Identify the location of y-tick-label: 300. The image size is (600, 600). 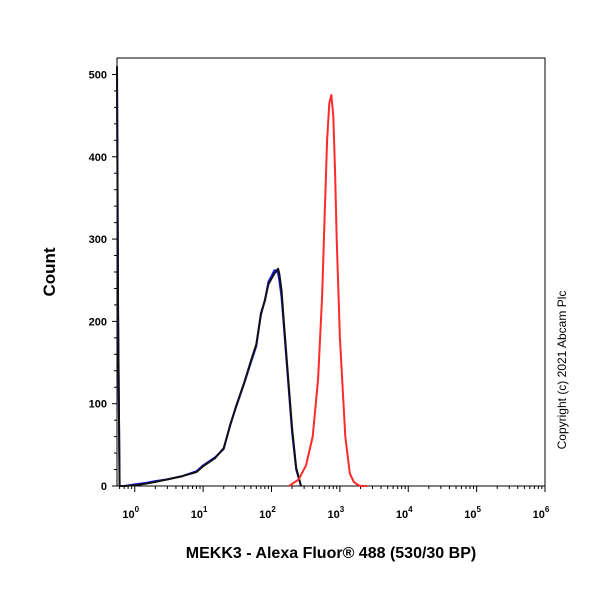
(98, 240).